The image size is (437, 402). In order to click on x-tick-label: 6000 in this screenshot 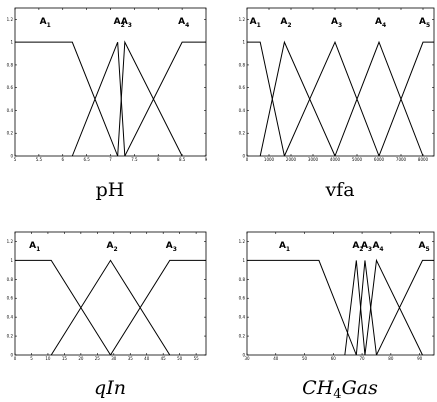, I will do `click(379, 159)`.